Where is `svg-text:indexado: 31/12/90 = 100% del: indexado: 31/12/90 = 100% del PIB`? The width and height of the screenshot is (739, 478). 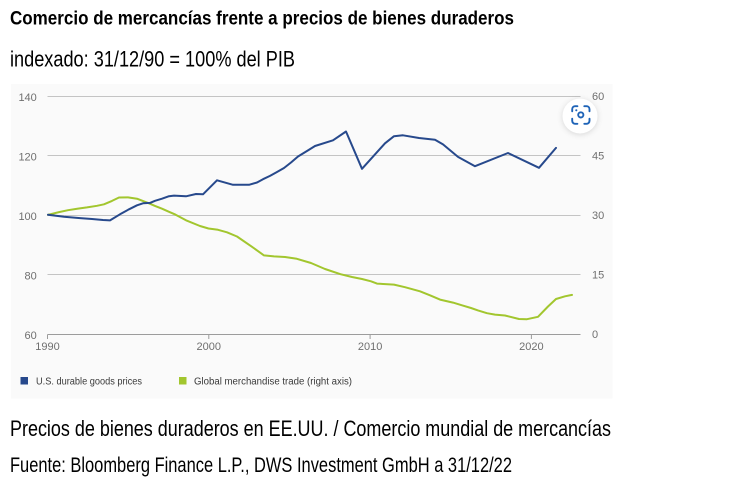
svg-text:indexado: 31/12/90 = 100% del: indexado: 31/12/90 = 100% del PIB is located at coordinates (152, 59).